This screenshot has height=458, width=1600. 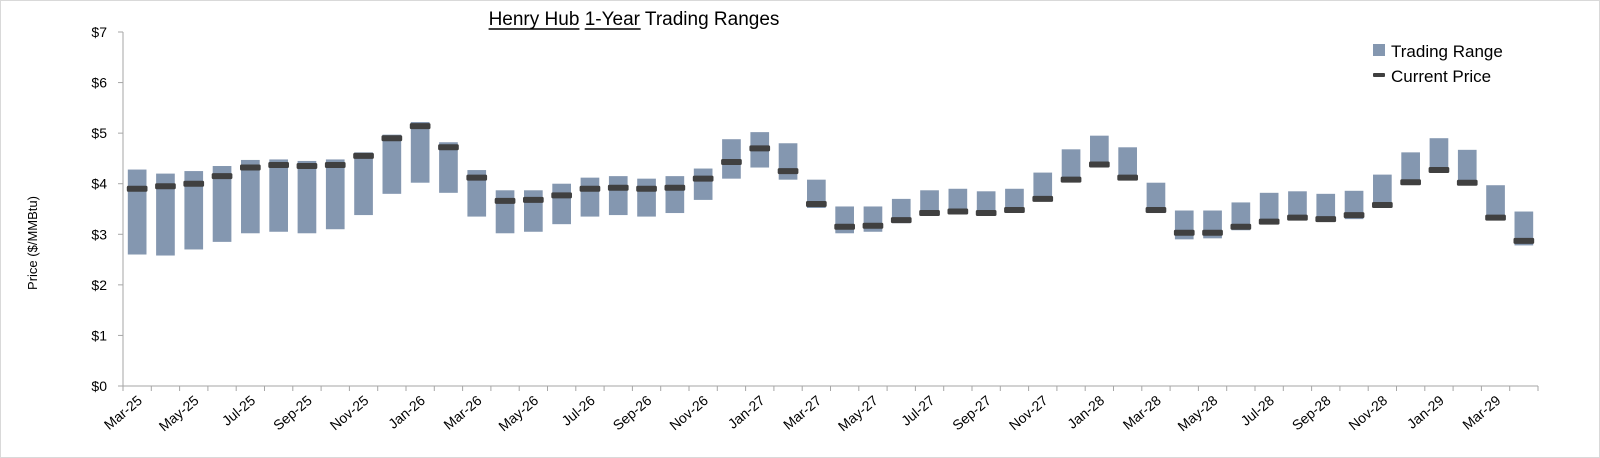 What do you see at coordinates (578, 410) in the screenshot?
I see `x-tick-label: Jul-26` at bounding box center [578, 410].